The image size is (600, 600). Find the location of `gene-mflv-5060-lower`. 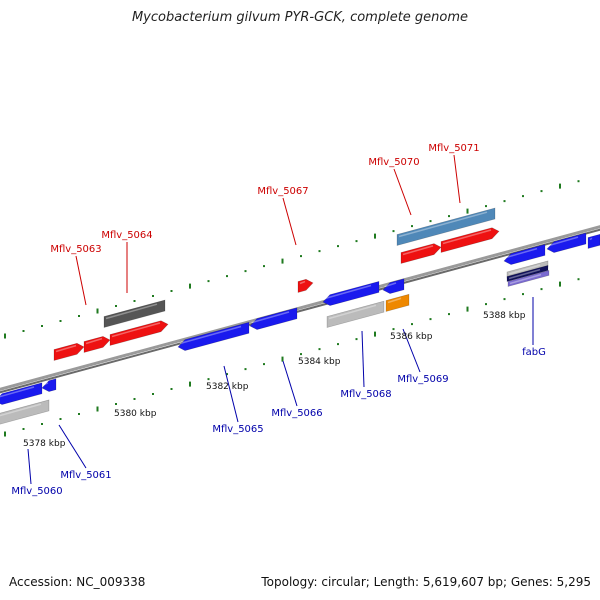

gene-mflv-5060-lower is located at coordinates (25, 412).